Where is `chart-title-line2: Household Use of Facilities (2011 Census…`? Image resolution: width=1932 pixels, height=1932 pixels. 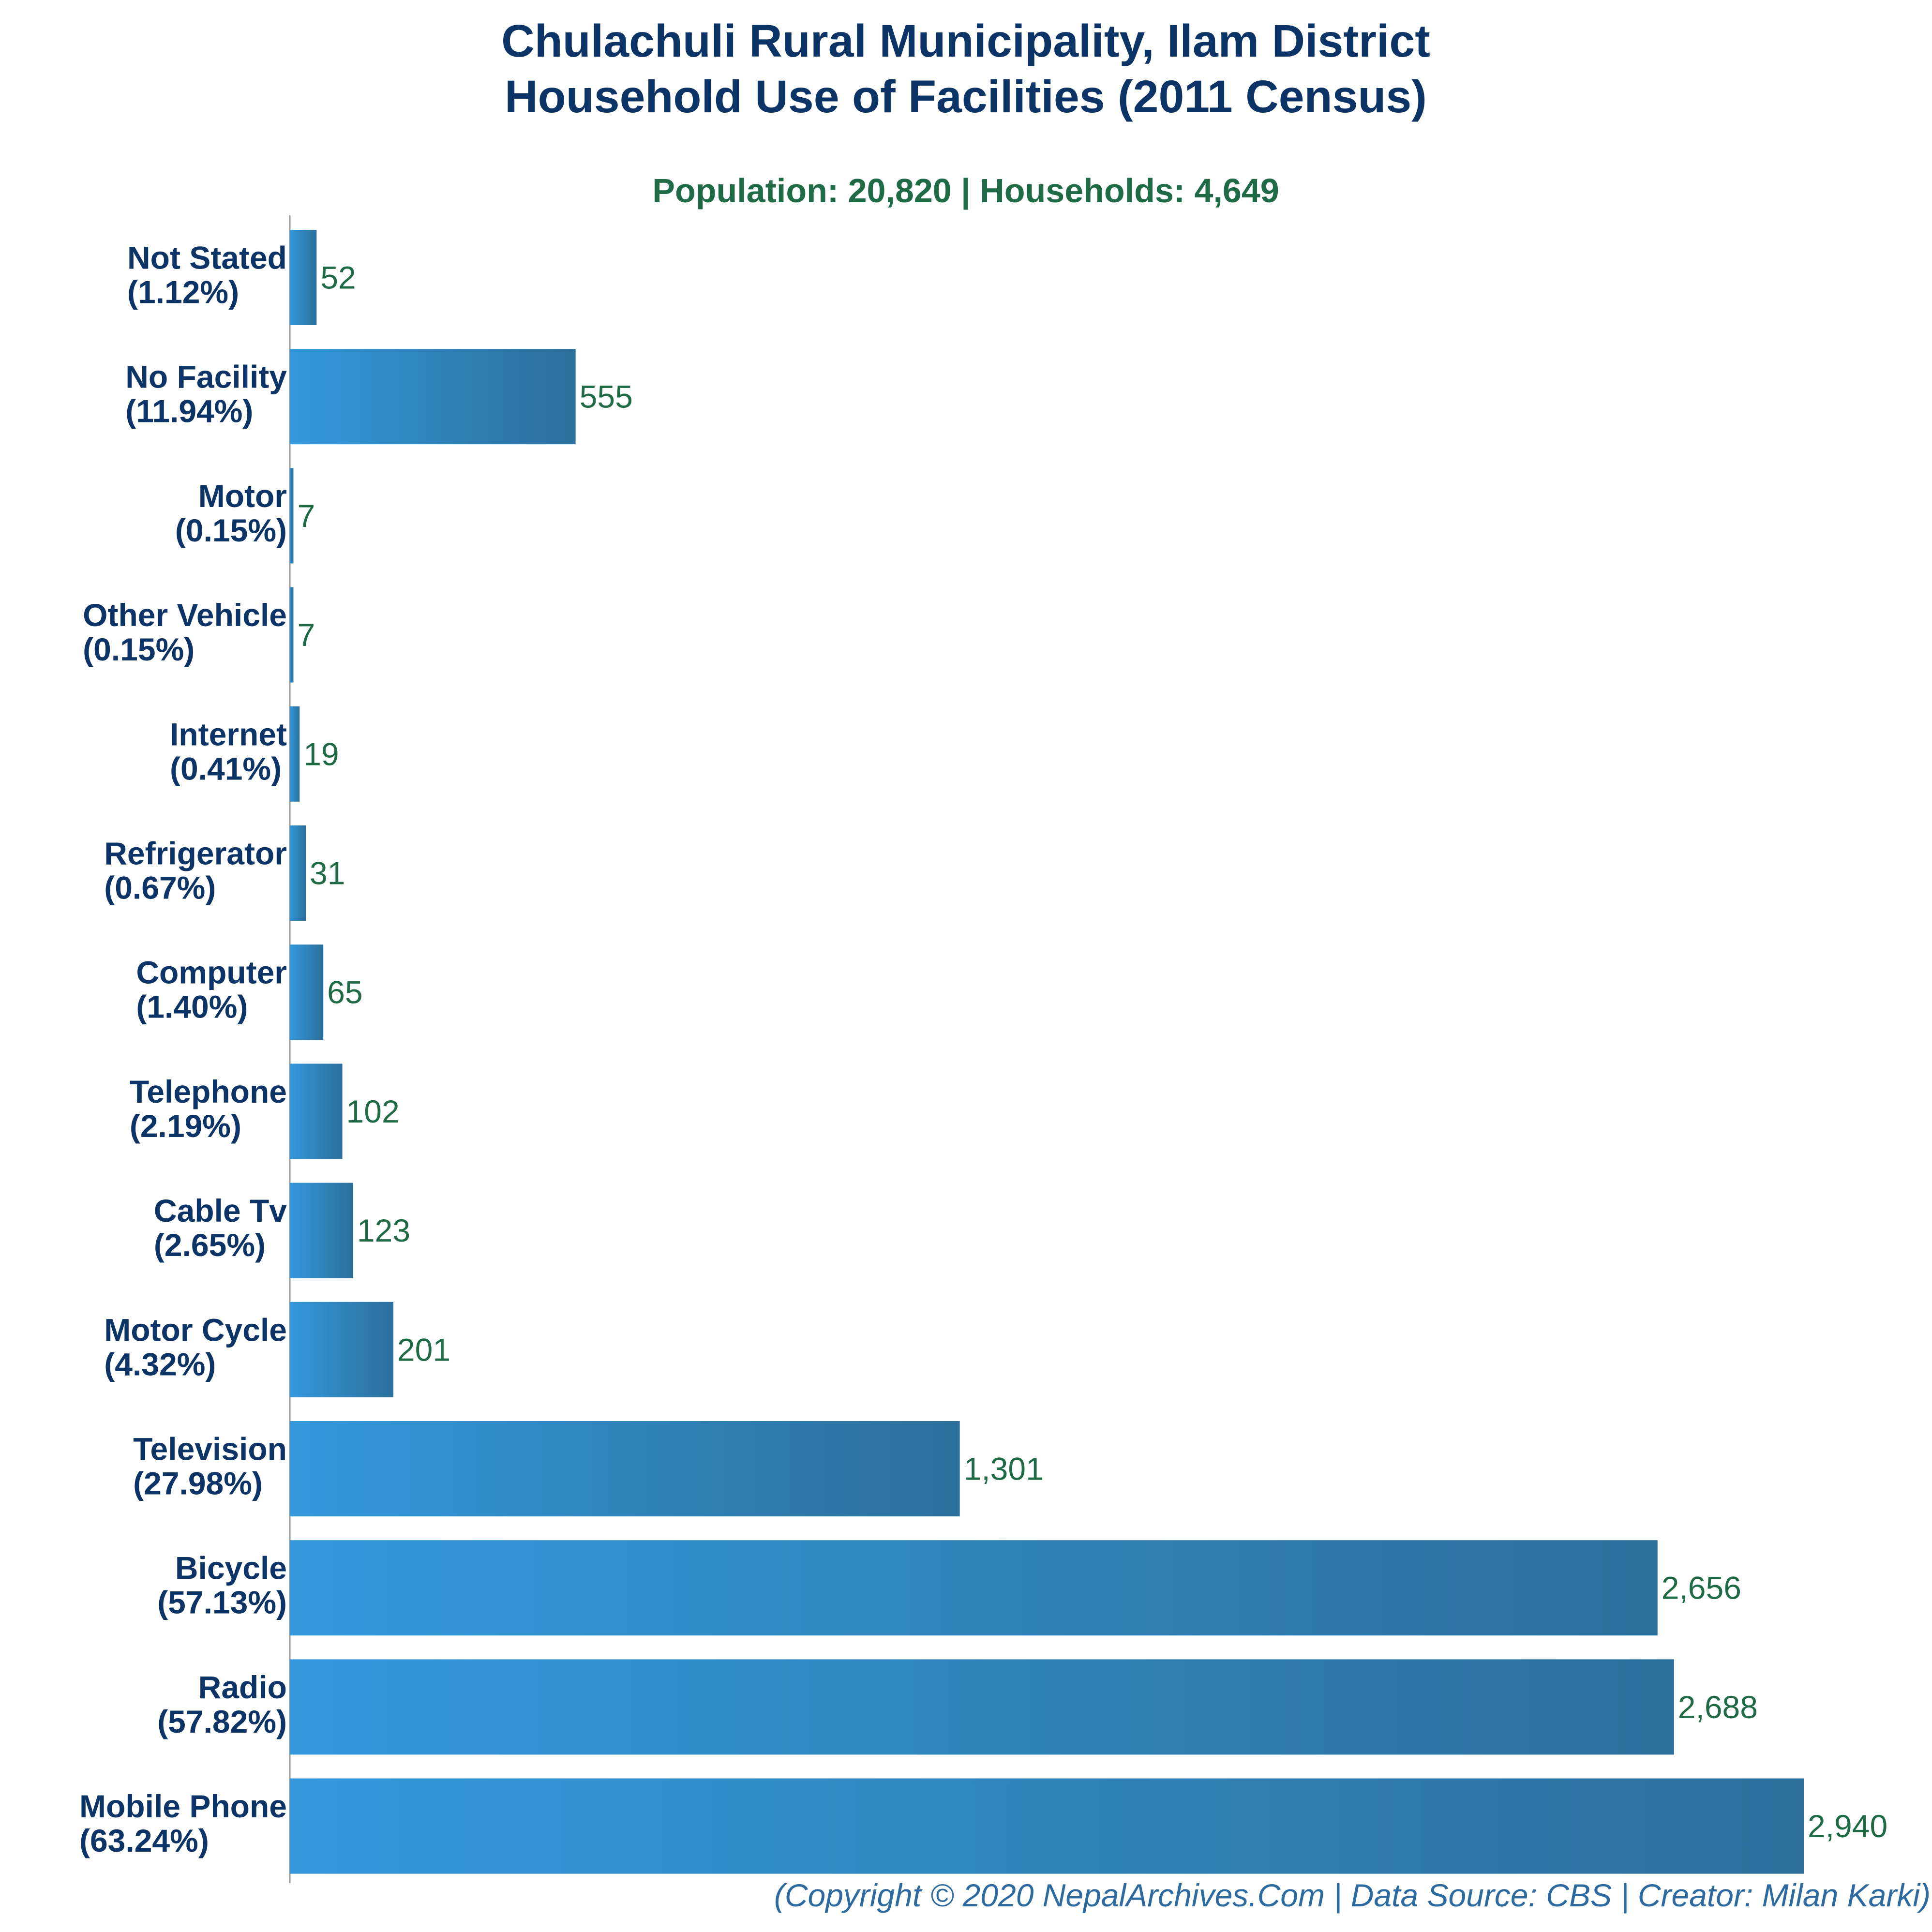 chart-title-line2: Household Use of Facilities (2011 Census… is located at coordinates (966, 96).